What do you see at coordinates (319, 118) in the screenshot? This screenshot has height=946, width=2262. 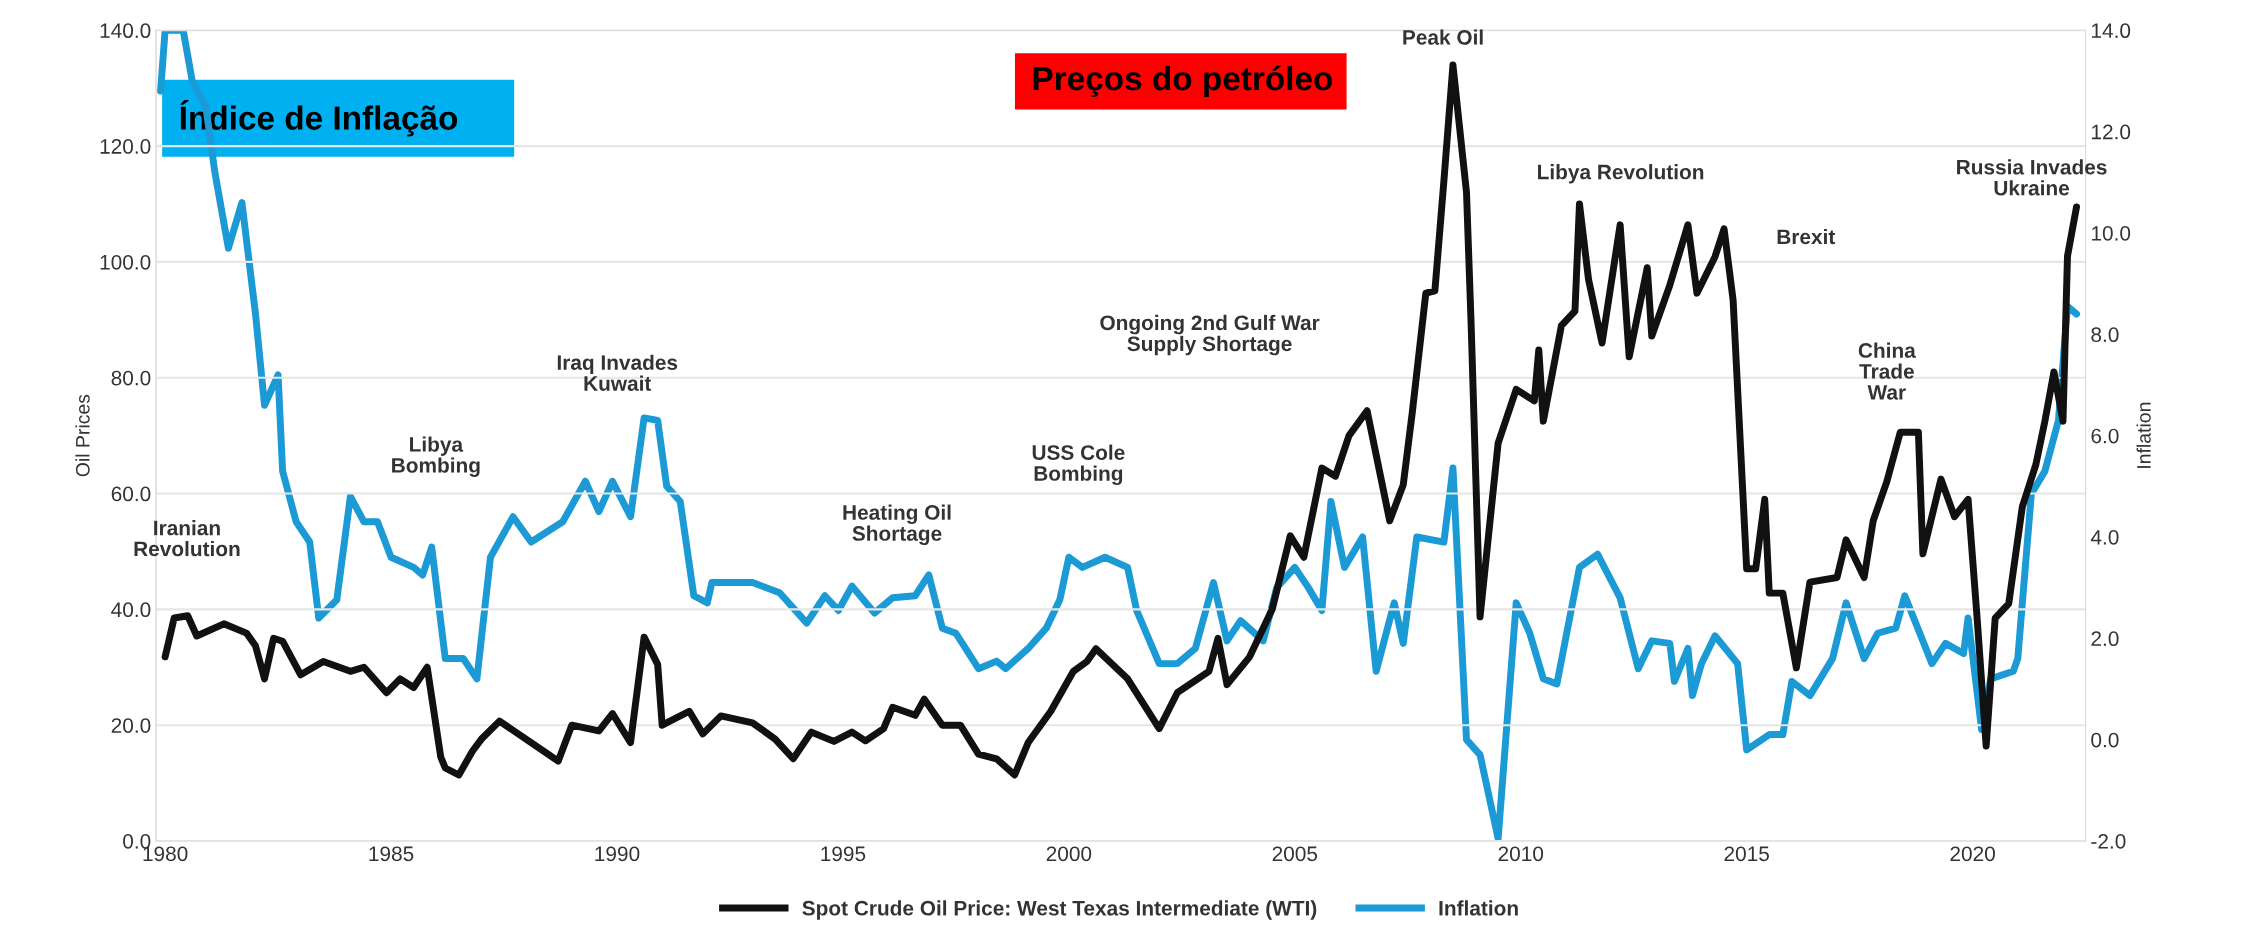 I see `annotation: Índice de Inflação` at bounding box center [319, 118].